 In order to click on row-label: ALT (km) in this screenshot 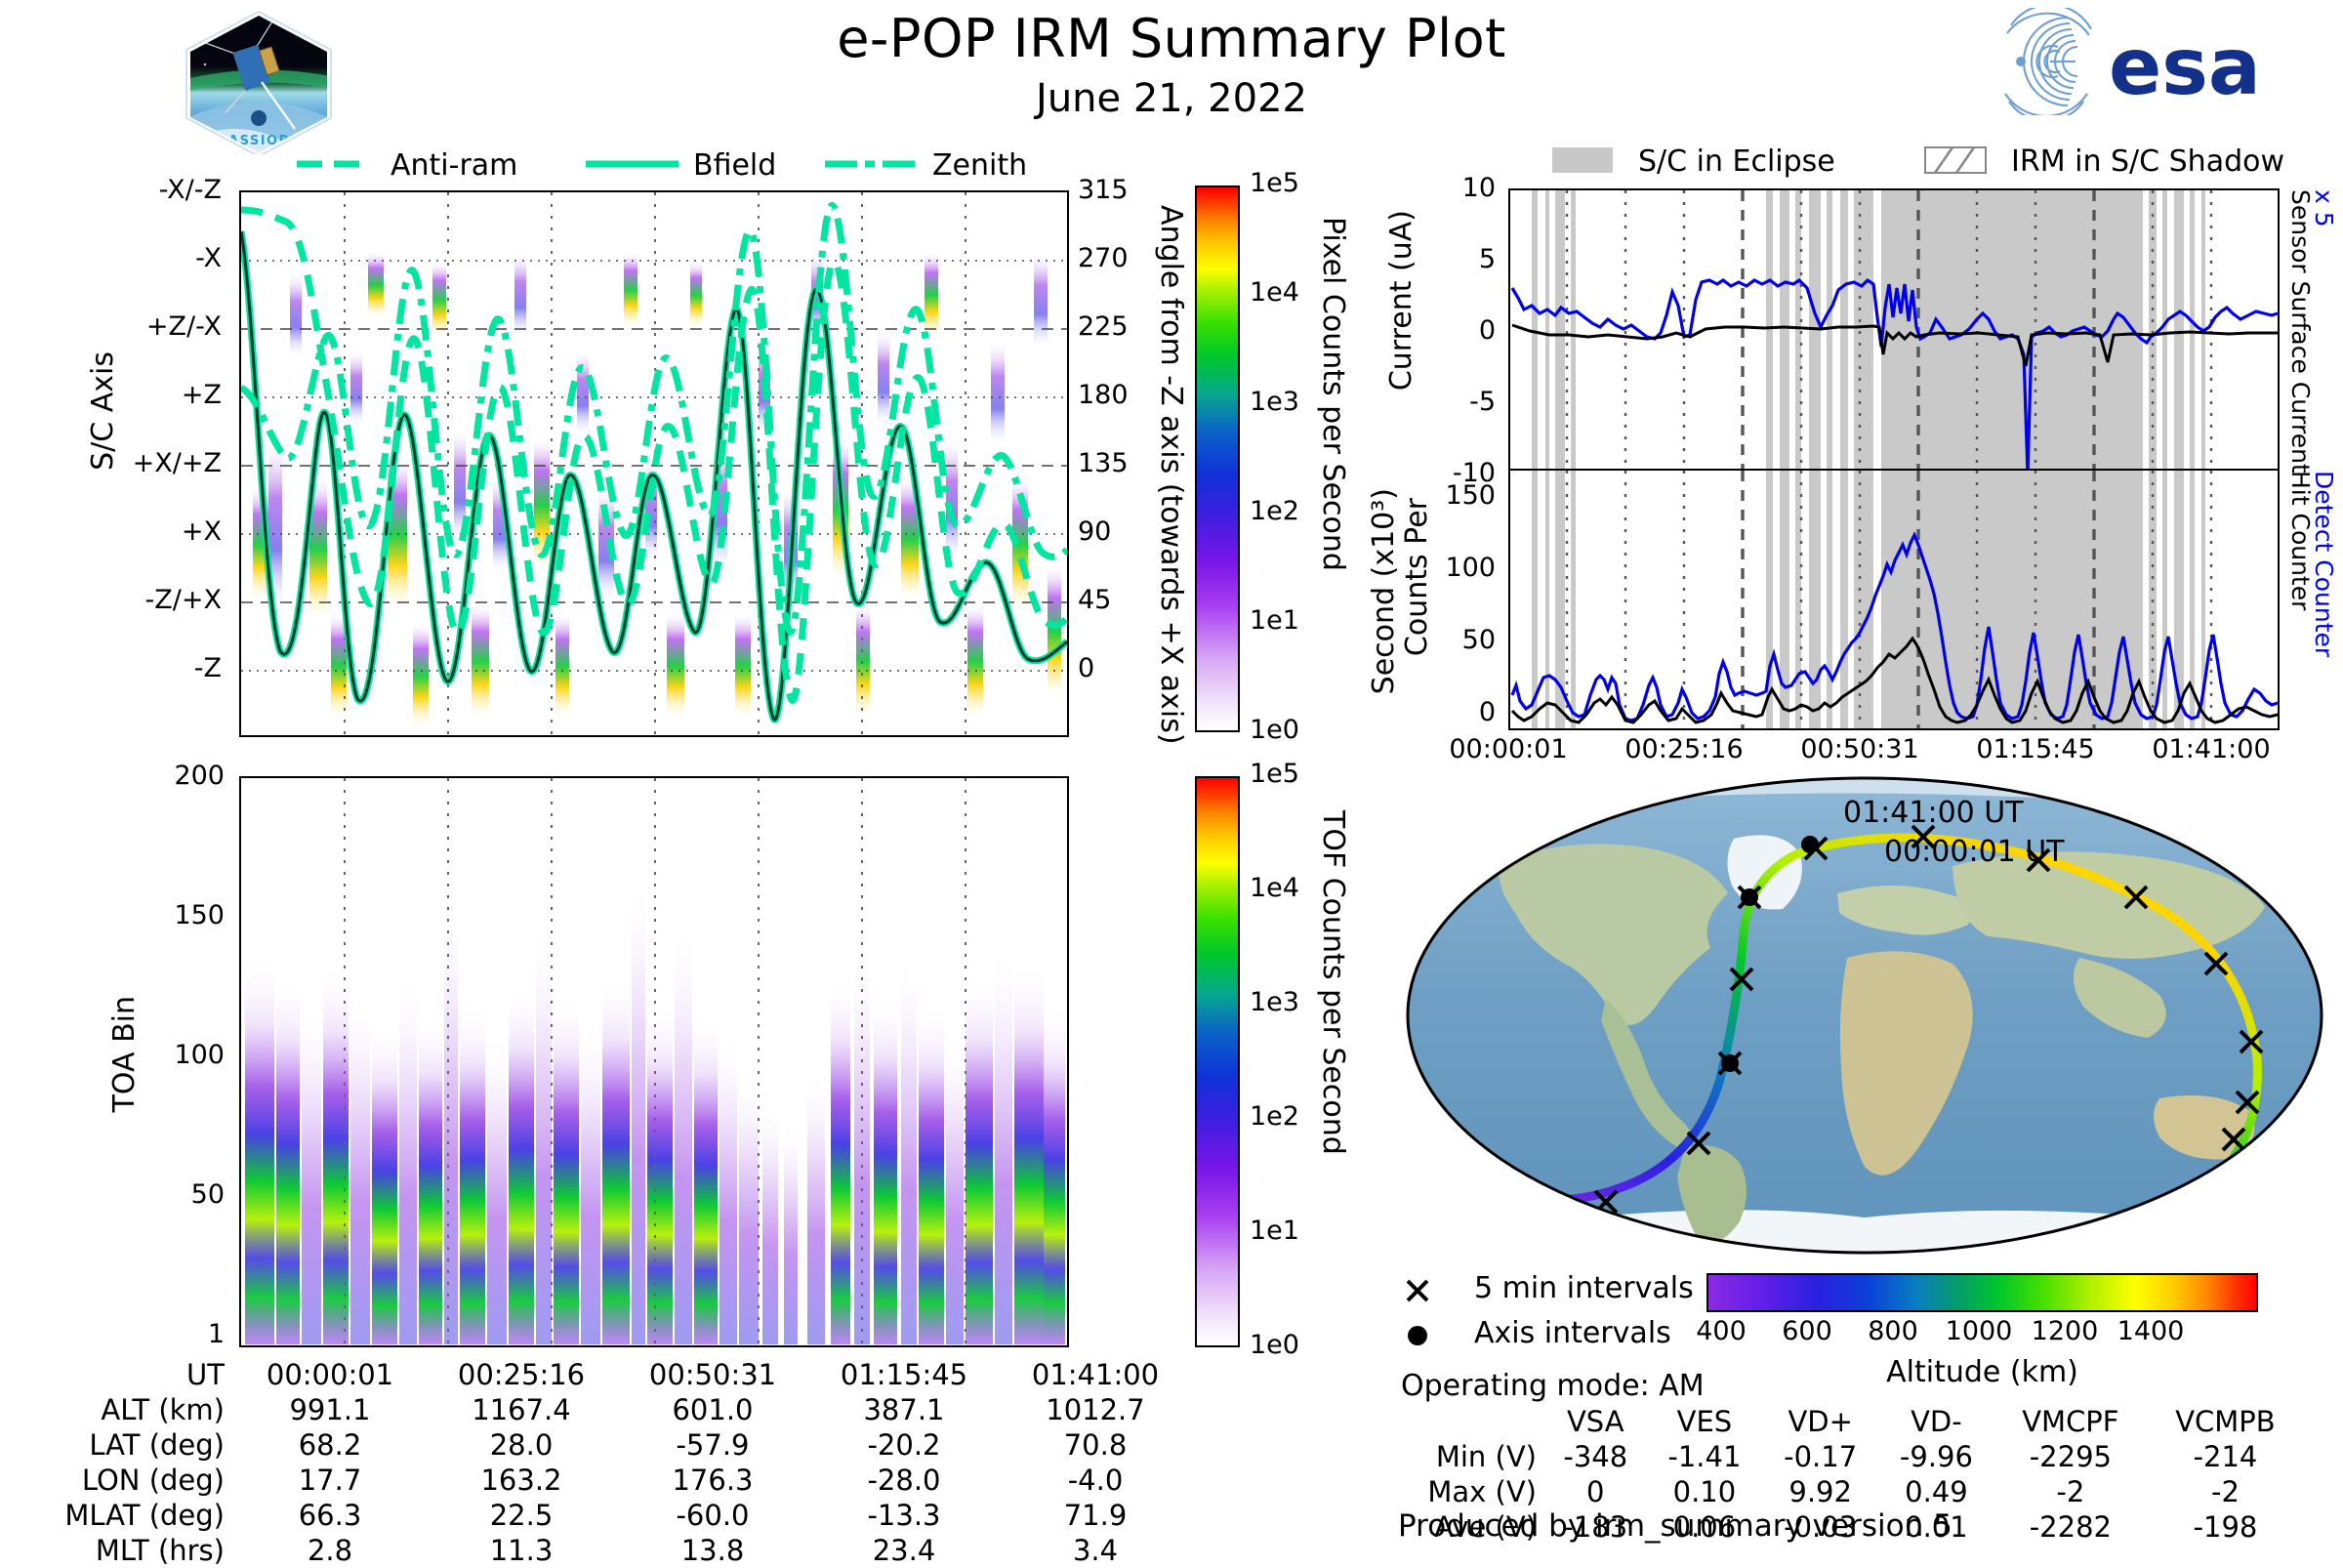, I will do `click(163, 1409)`.